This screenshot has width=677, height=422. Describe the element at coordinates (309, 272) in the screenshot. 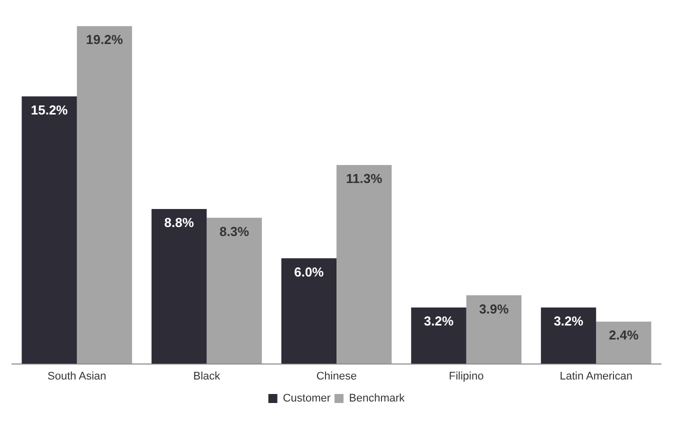

I see `data-label: 6.0%` at that location.